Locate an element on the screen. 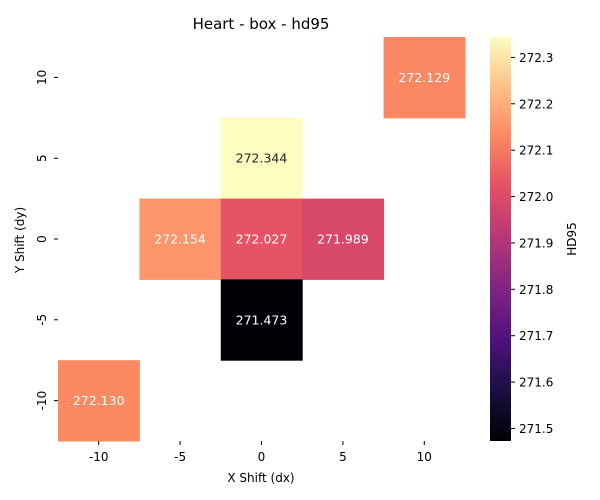  x-tick-label: -10 is located at coordinates (99, 457).